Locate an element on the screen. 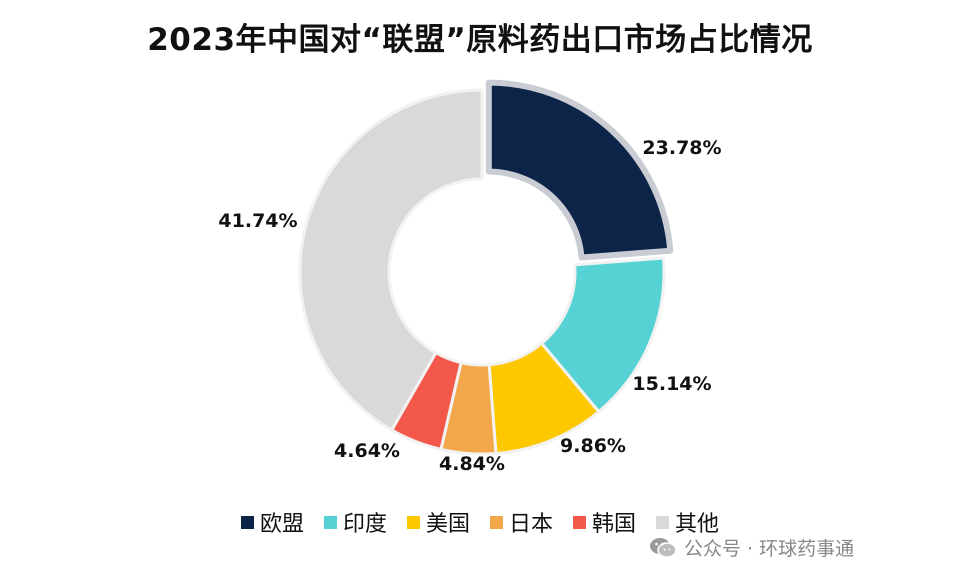  slice-欧盟 is located at coordinates (579, 170).